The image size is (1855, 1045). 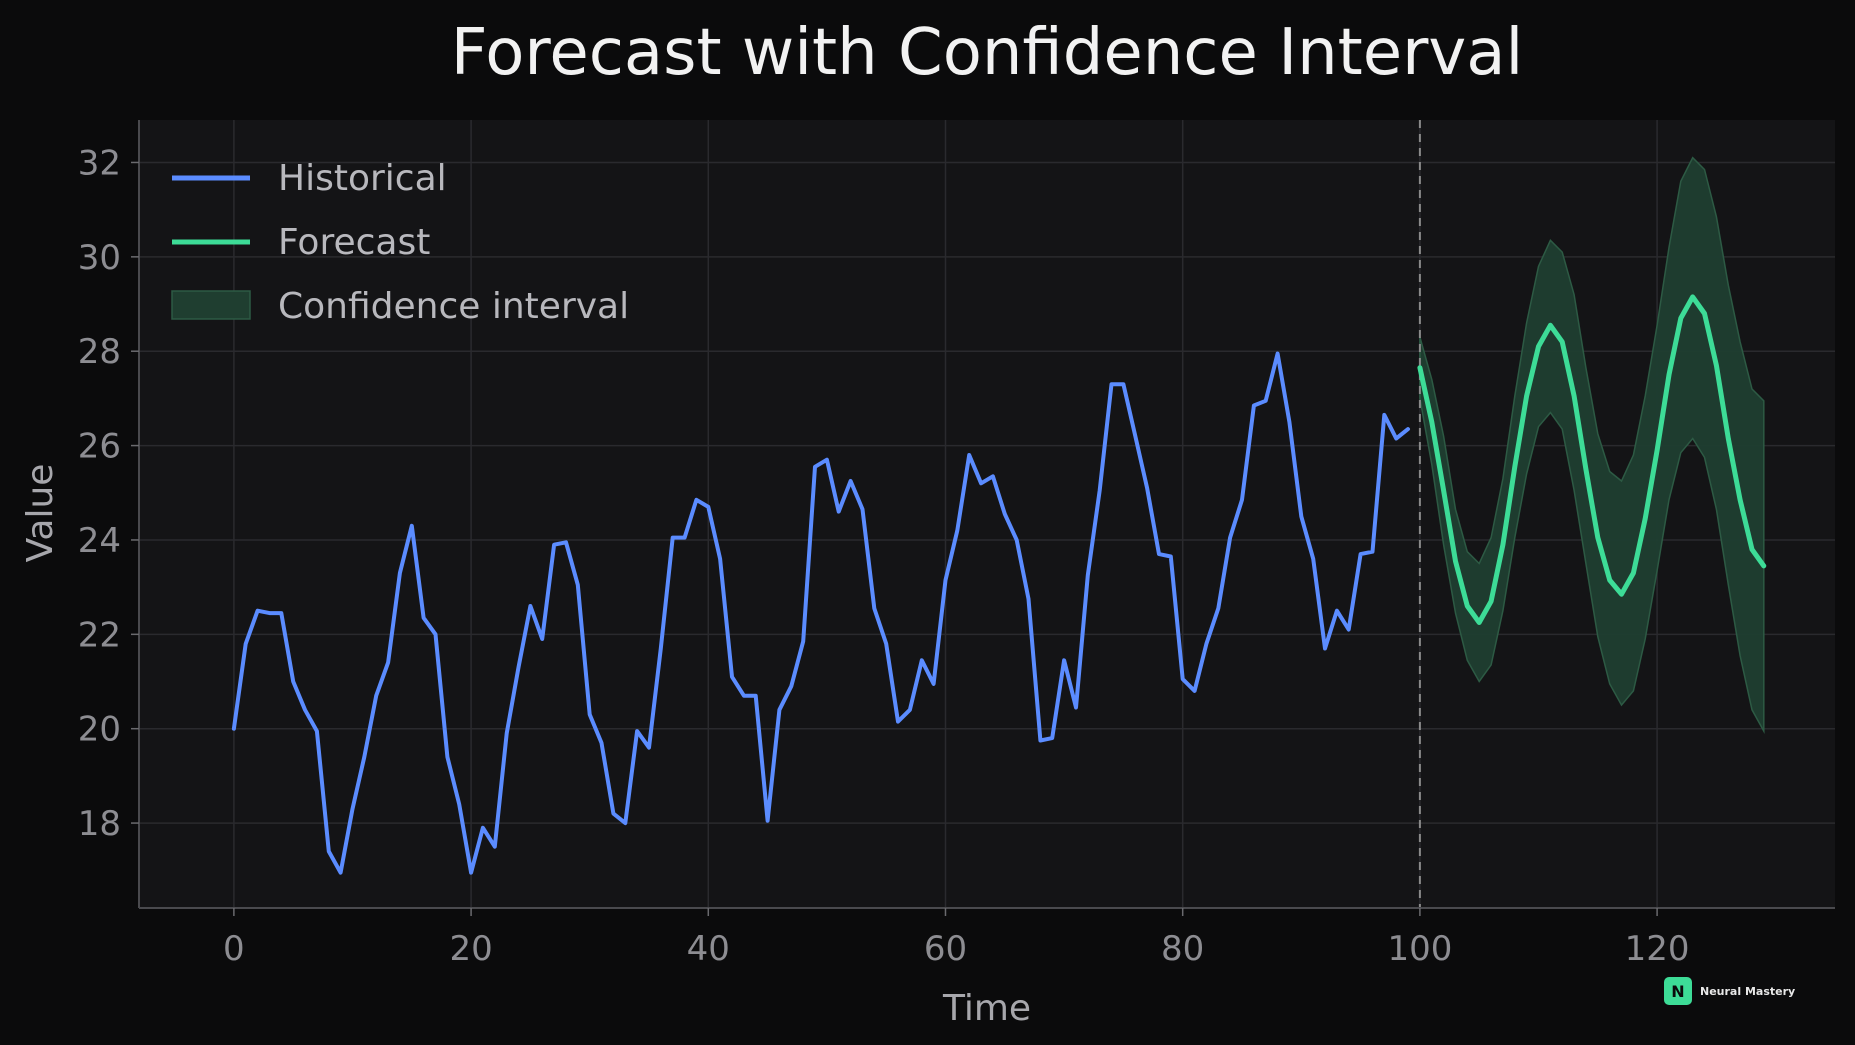 I want to click on legend-label-forecast: Forecast, so click(x=354, y=242).